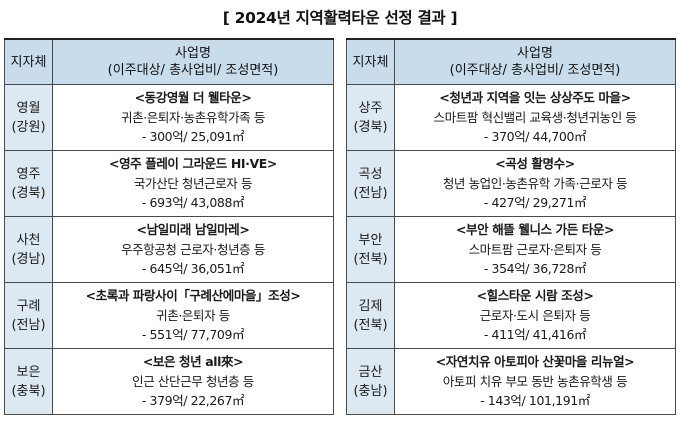 The image size is (680, 422). What do you see at coordinates (535, 362) in the screenshot?
I see `project-name: <자연치유 아토피아 산꽃마을 리뉴얼>` at bounding box center [535, 362].